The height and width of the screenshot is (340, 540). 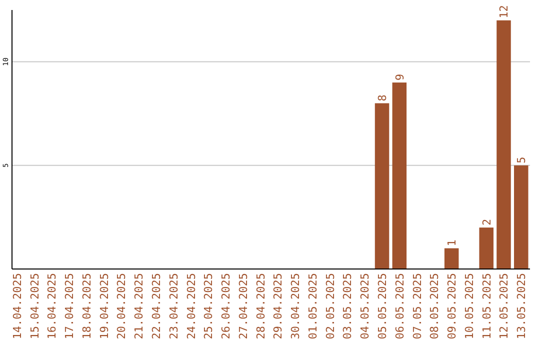 I want to click on x-tick-label: 20.04.2025, so click(x=121, y=306).